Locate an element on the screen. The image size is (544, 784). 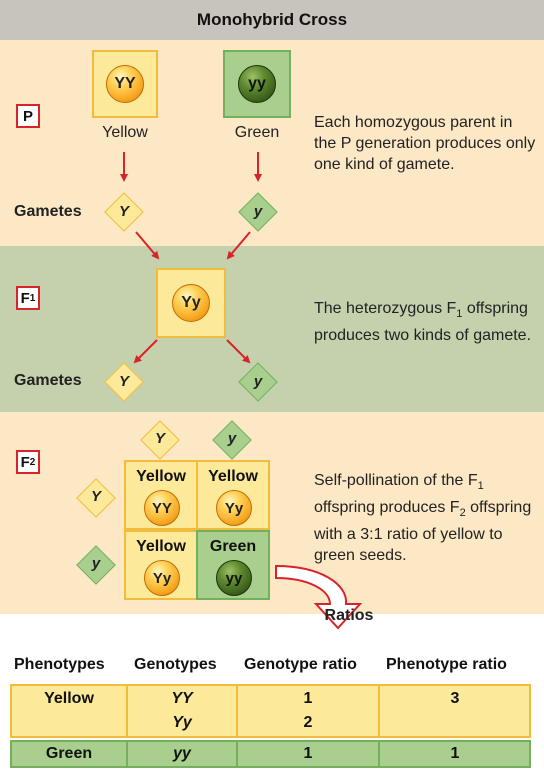
arrow-f1-to-gamete-g is located at coordinates (238, 351).